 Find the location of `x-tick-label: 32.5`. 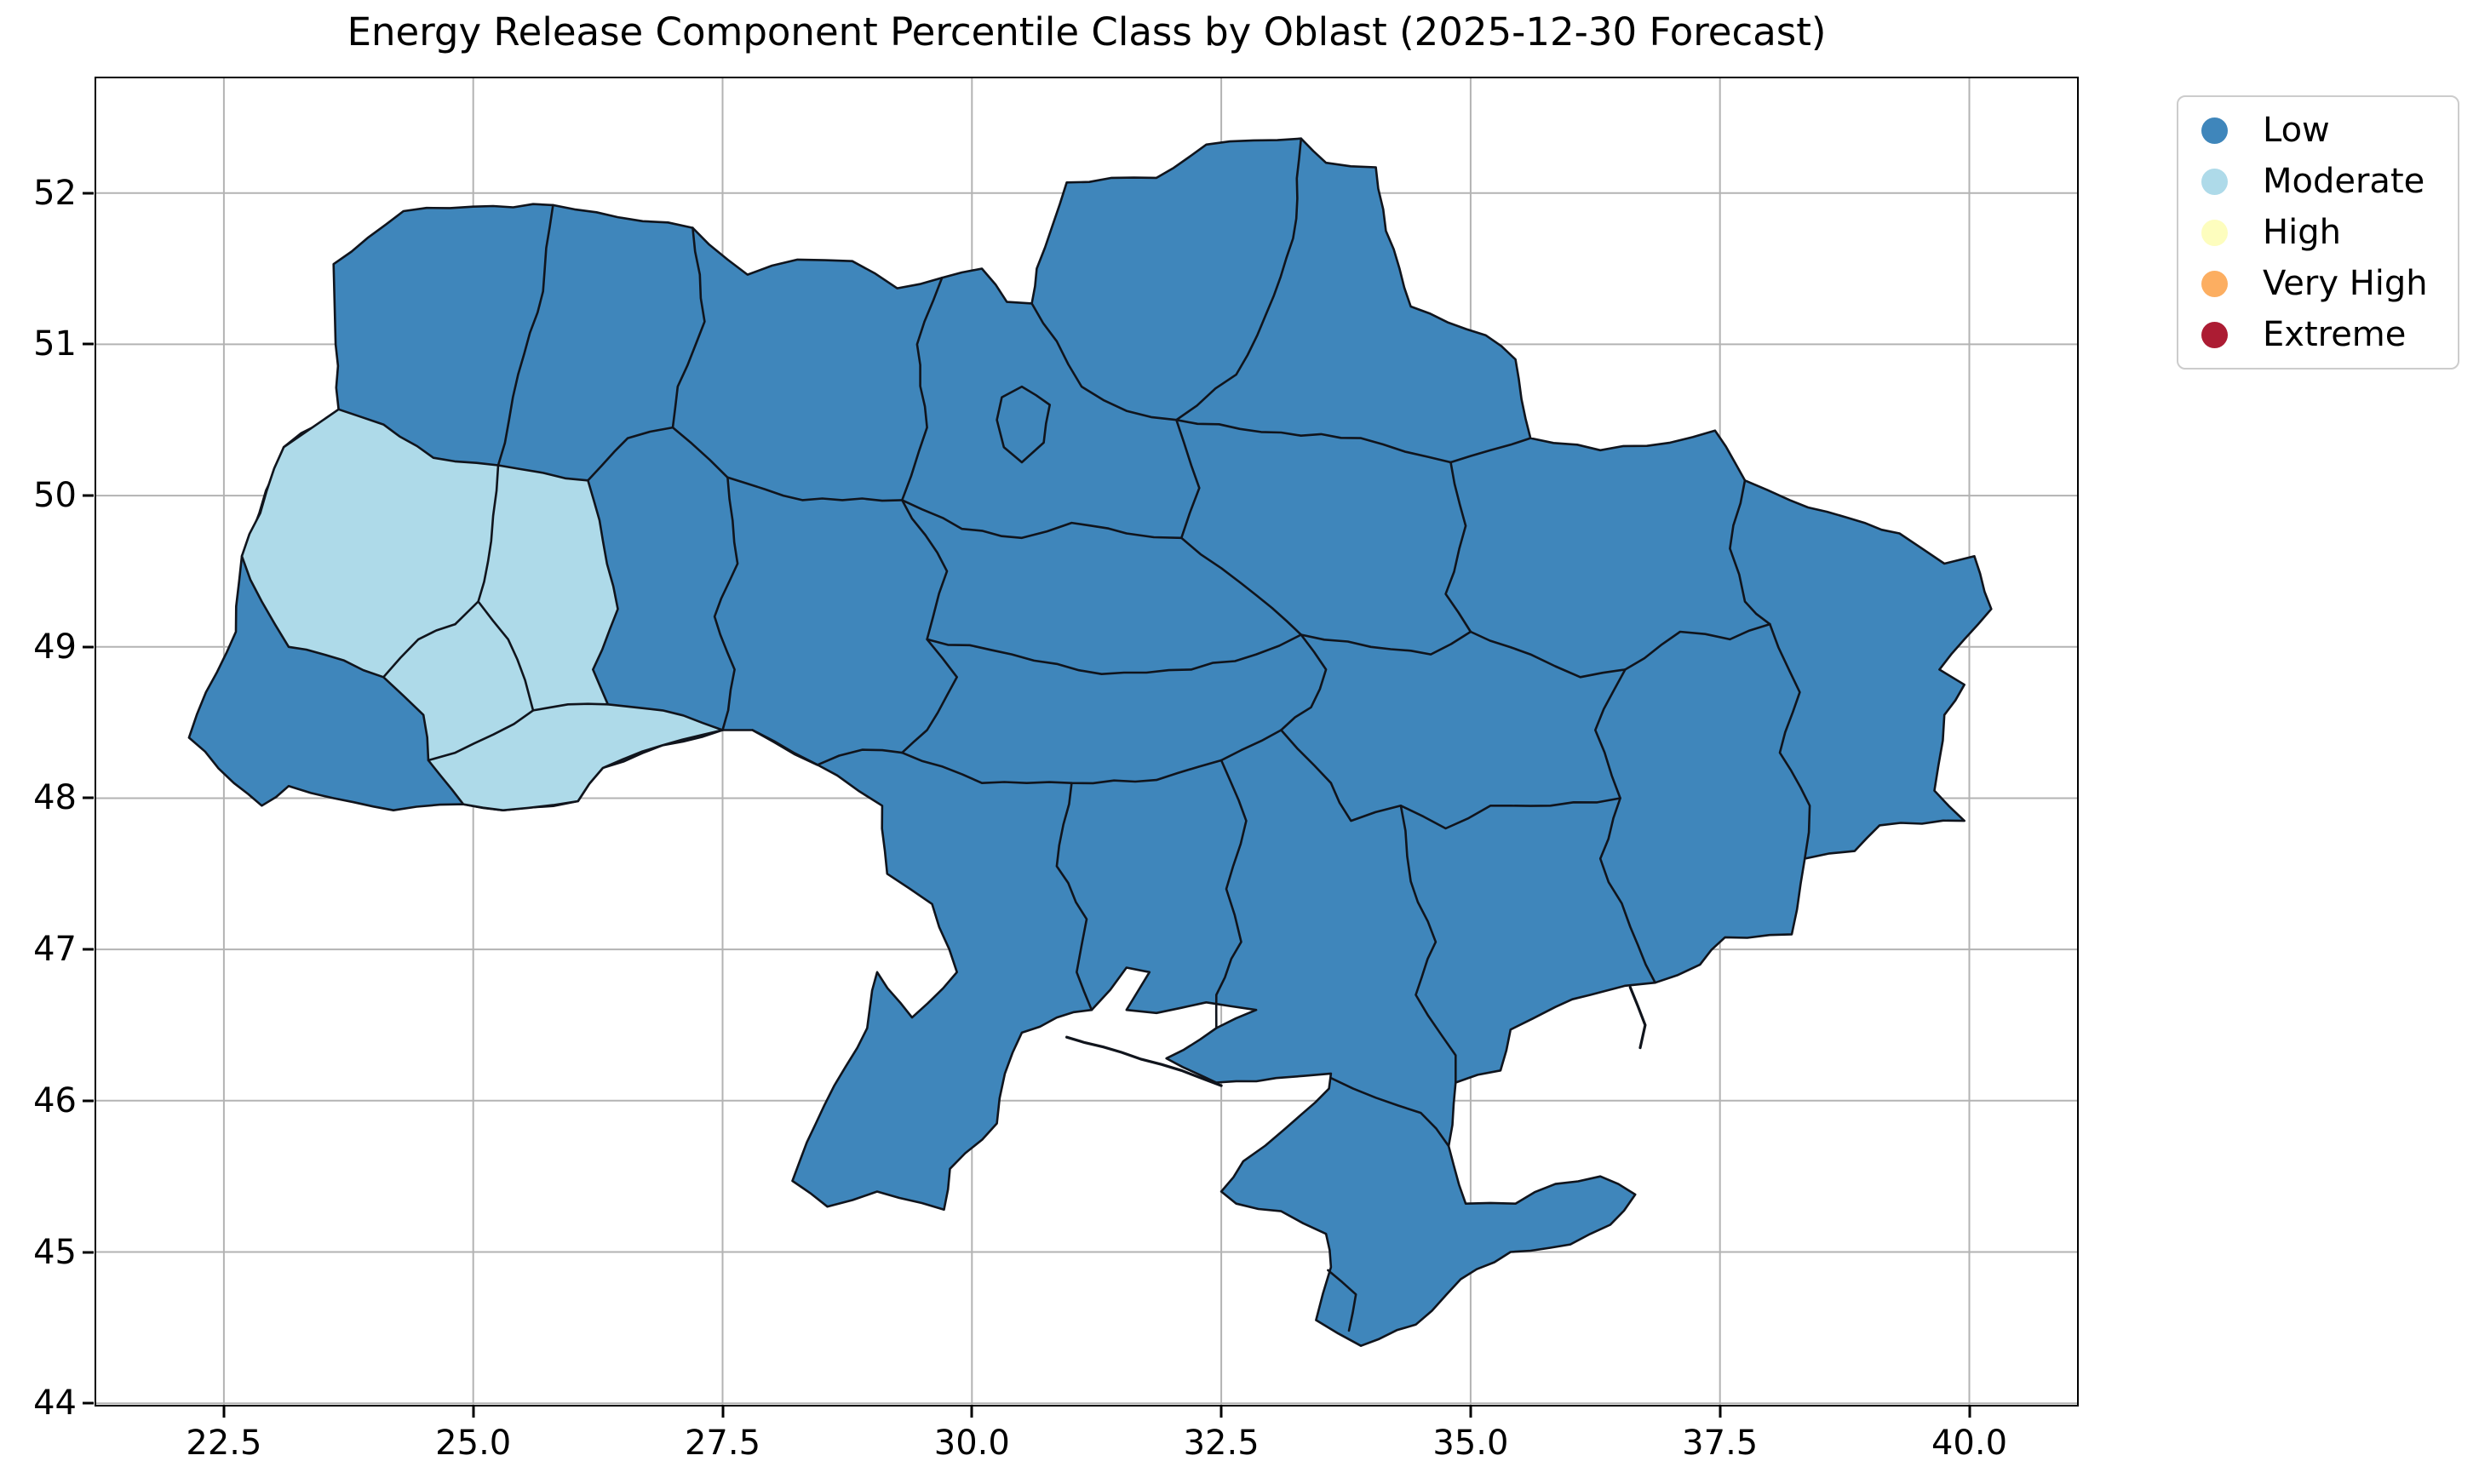

x-tick-label: 32.5 is located at coordinates (1221, 1444).